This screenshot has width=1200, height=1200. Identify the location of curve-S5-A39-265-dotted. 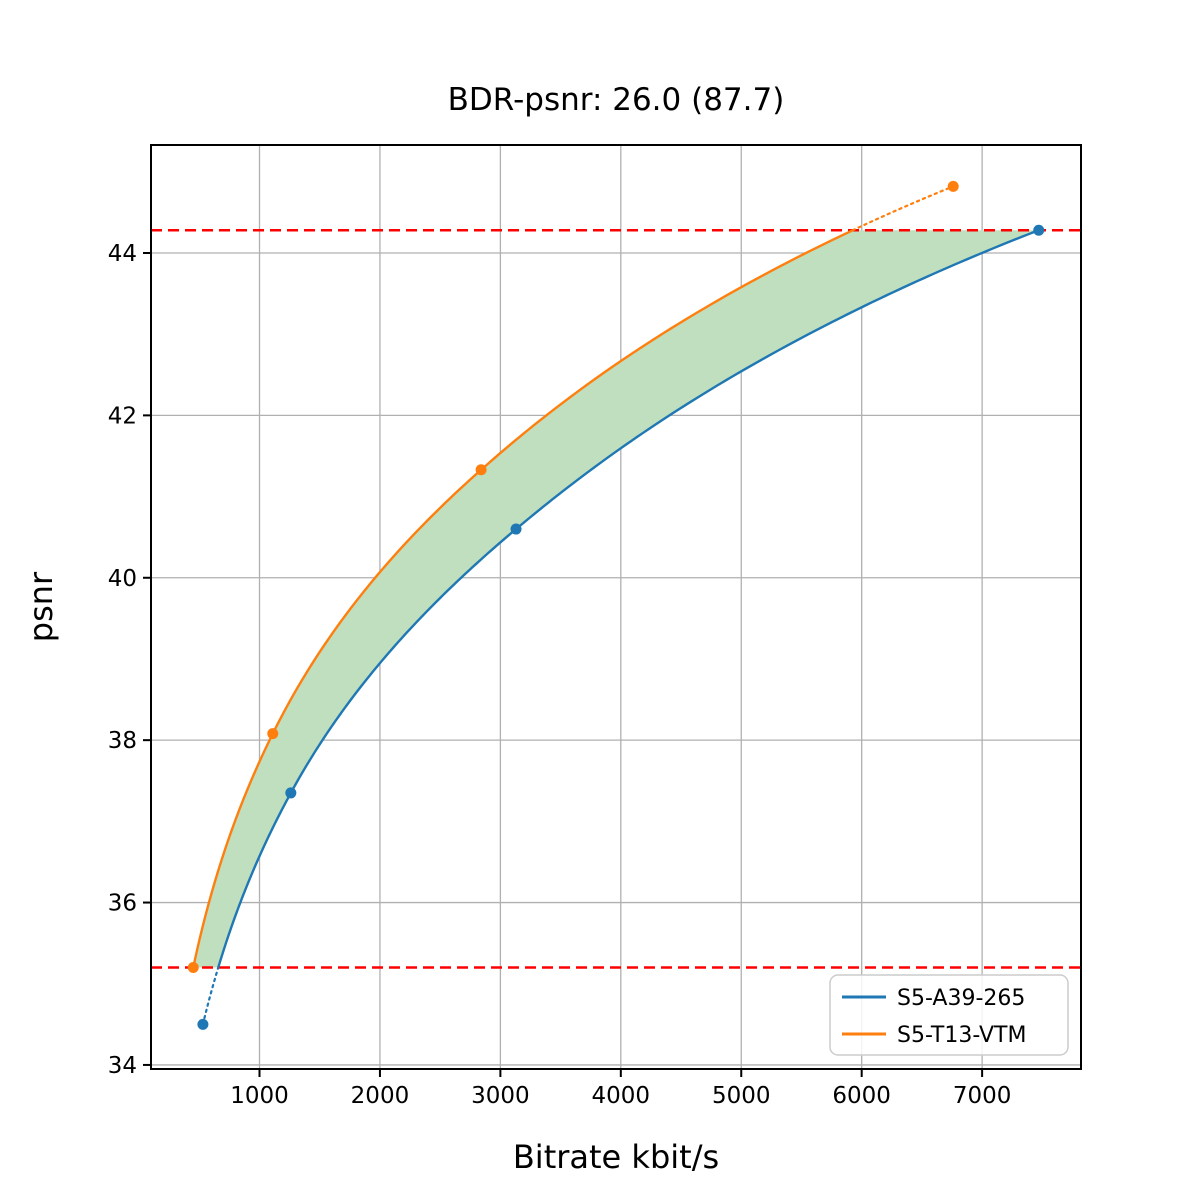
(210, 996).